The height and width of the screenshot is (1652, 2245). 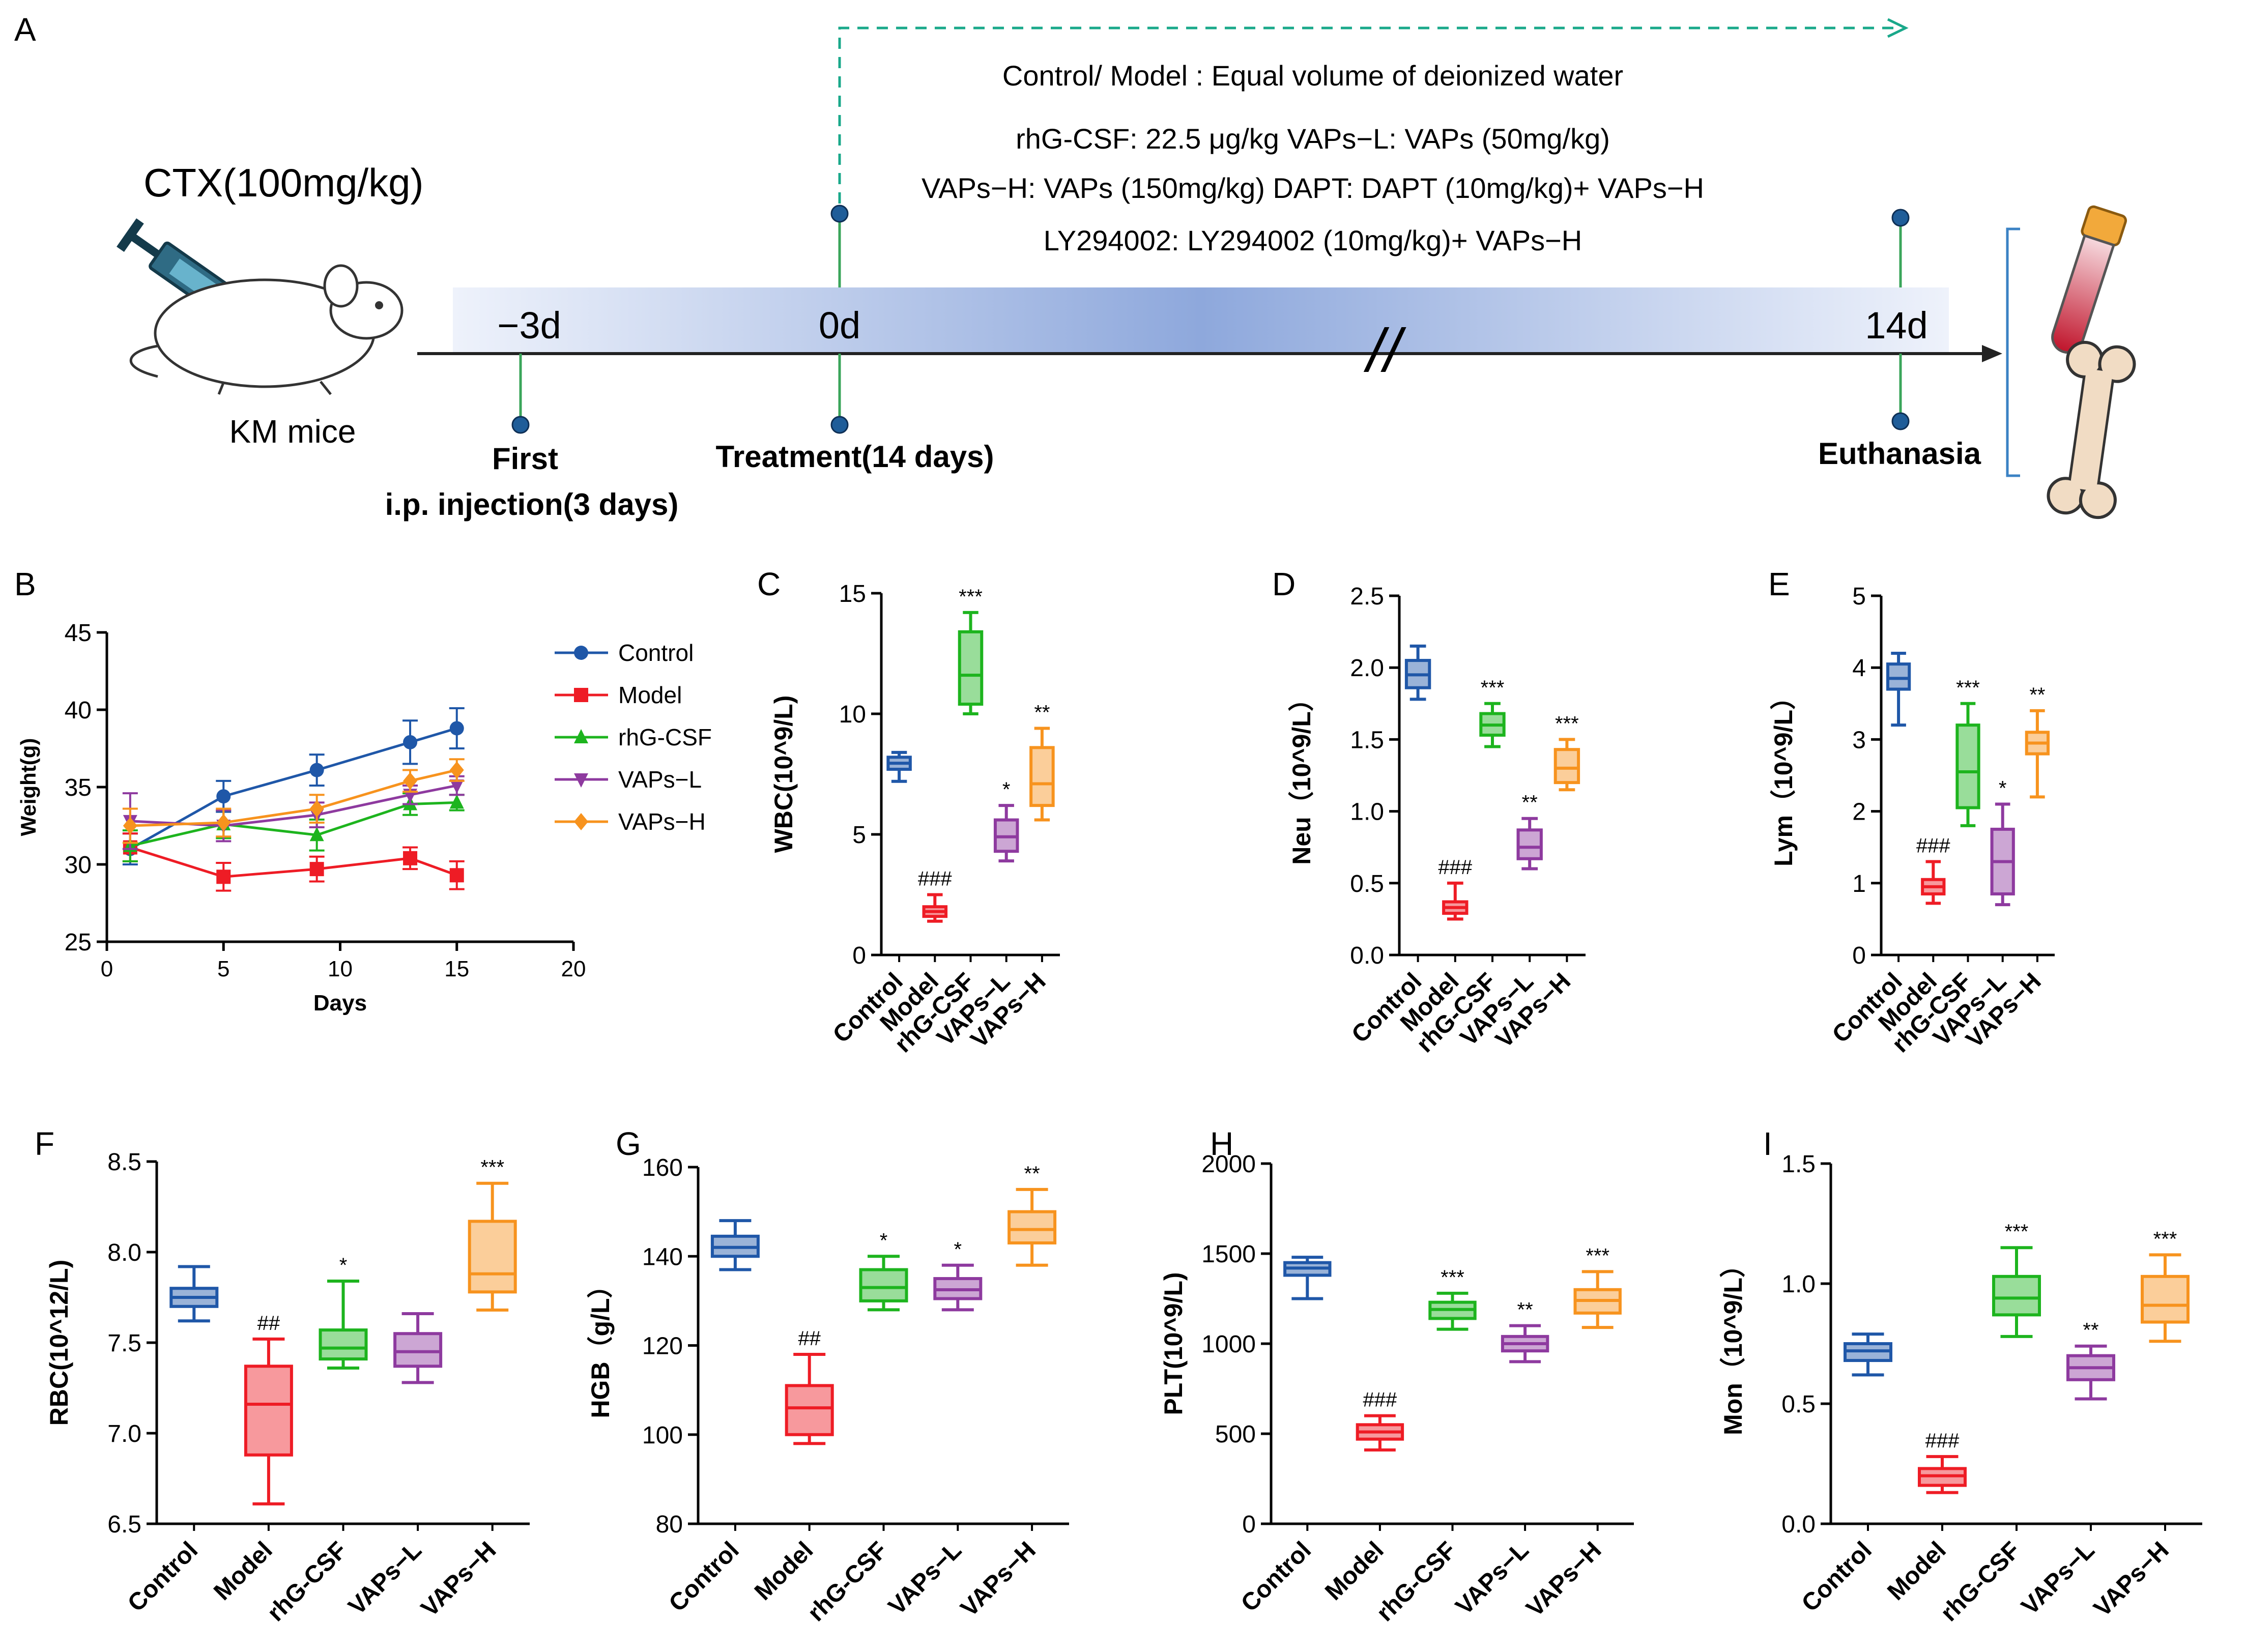 What do you see at coordinates (1859, 812) in the screenshot?
I see `y-tick-label: 2` at bounding box center [1859, 812].